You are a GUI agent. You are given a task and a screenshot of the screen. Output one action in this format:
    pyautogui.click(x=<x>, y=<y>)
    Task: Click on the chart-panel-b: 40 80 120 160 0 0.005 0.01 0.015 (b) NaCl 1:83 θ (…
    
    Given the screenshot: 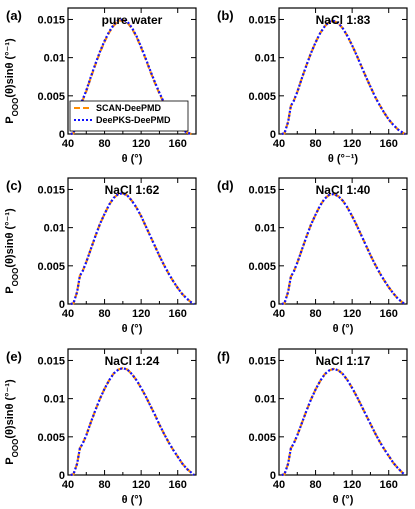 What is the action you would take?
    pyautogui.click(x=312, y=86)
    